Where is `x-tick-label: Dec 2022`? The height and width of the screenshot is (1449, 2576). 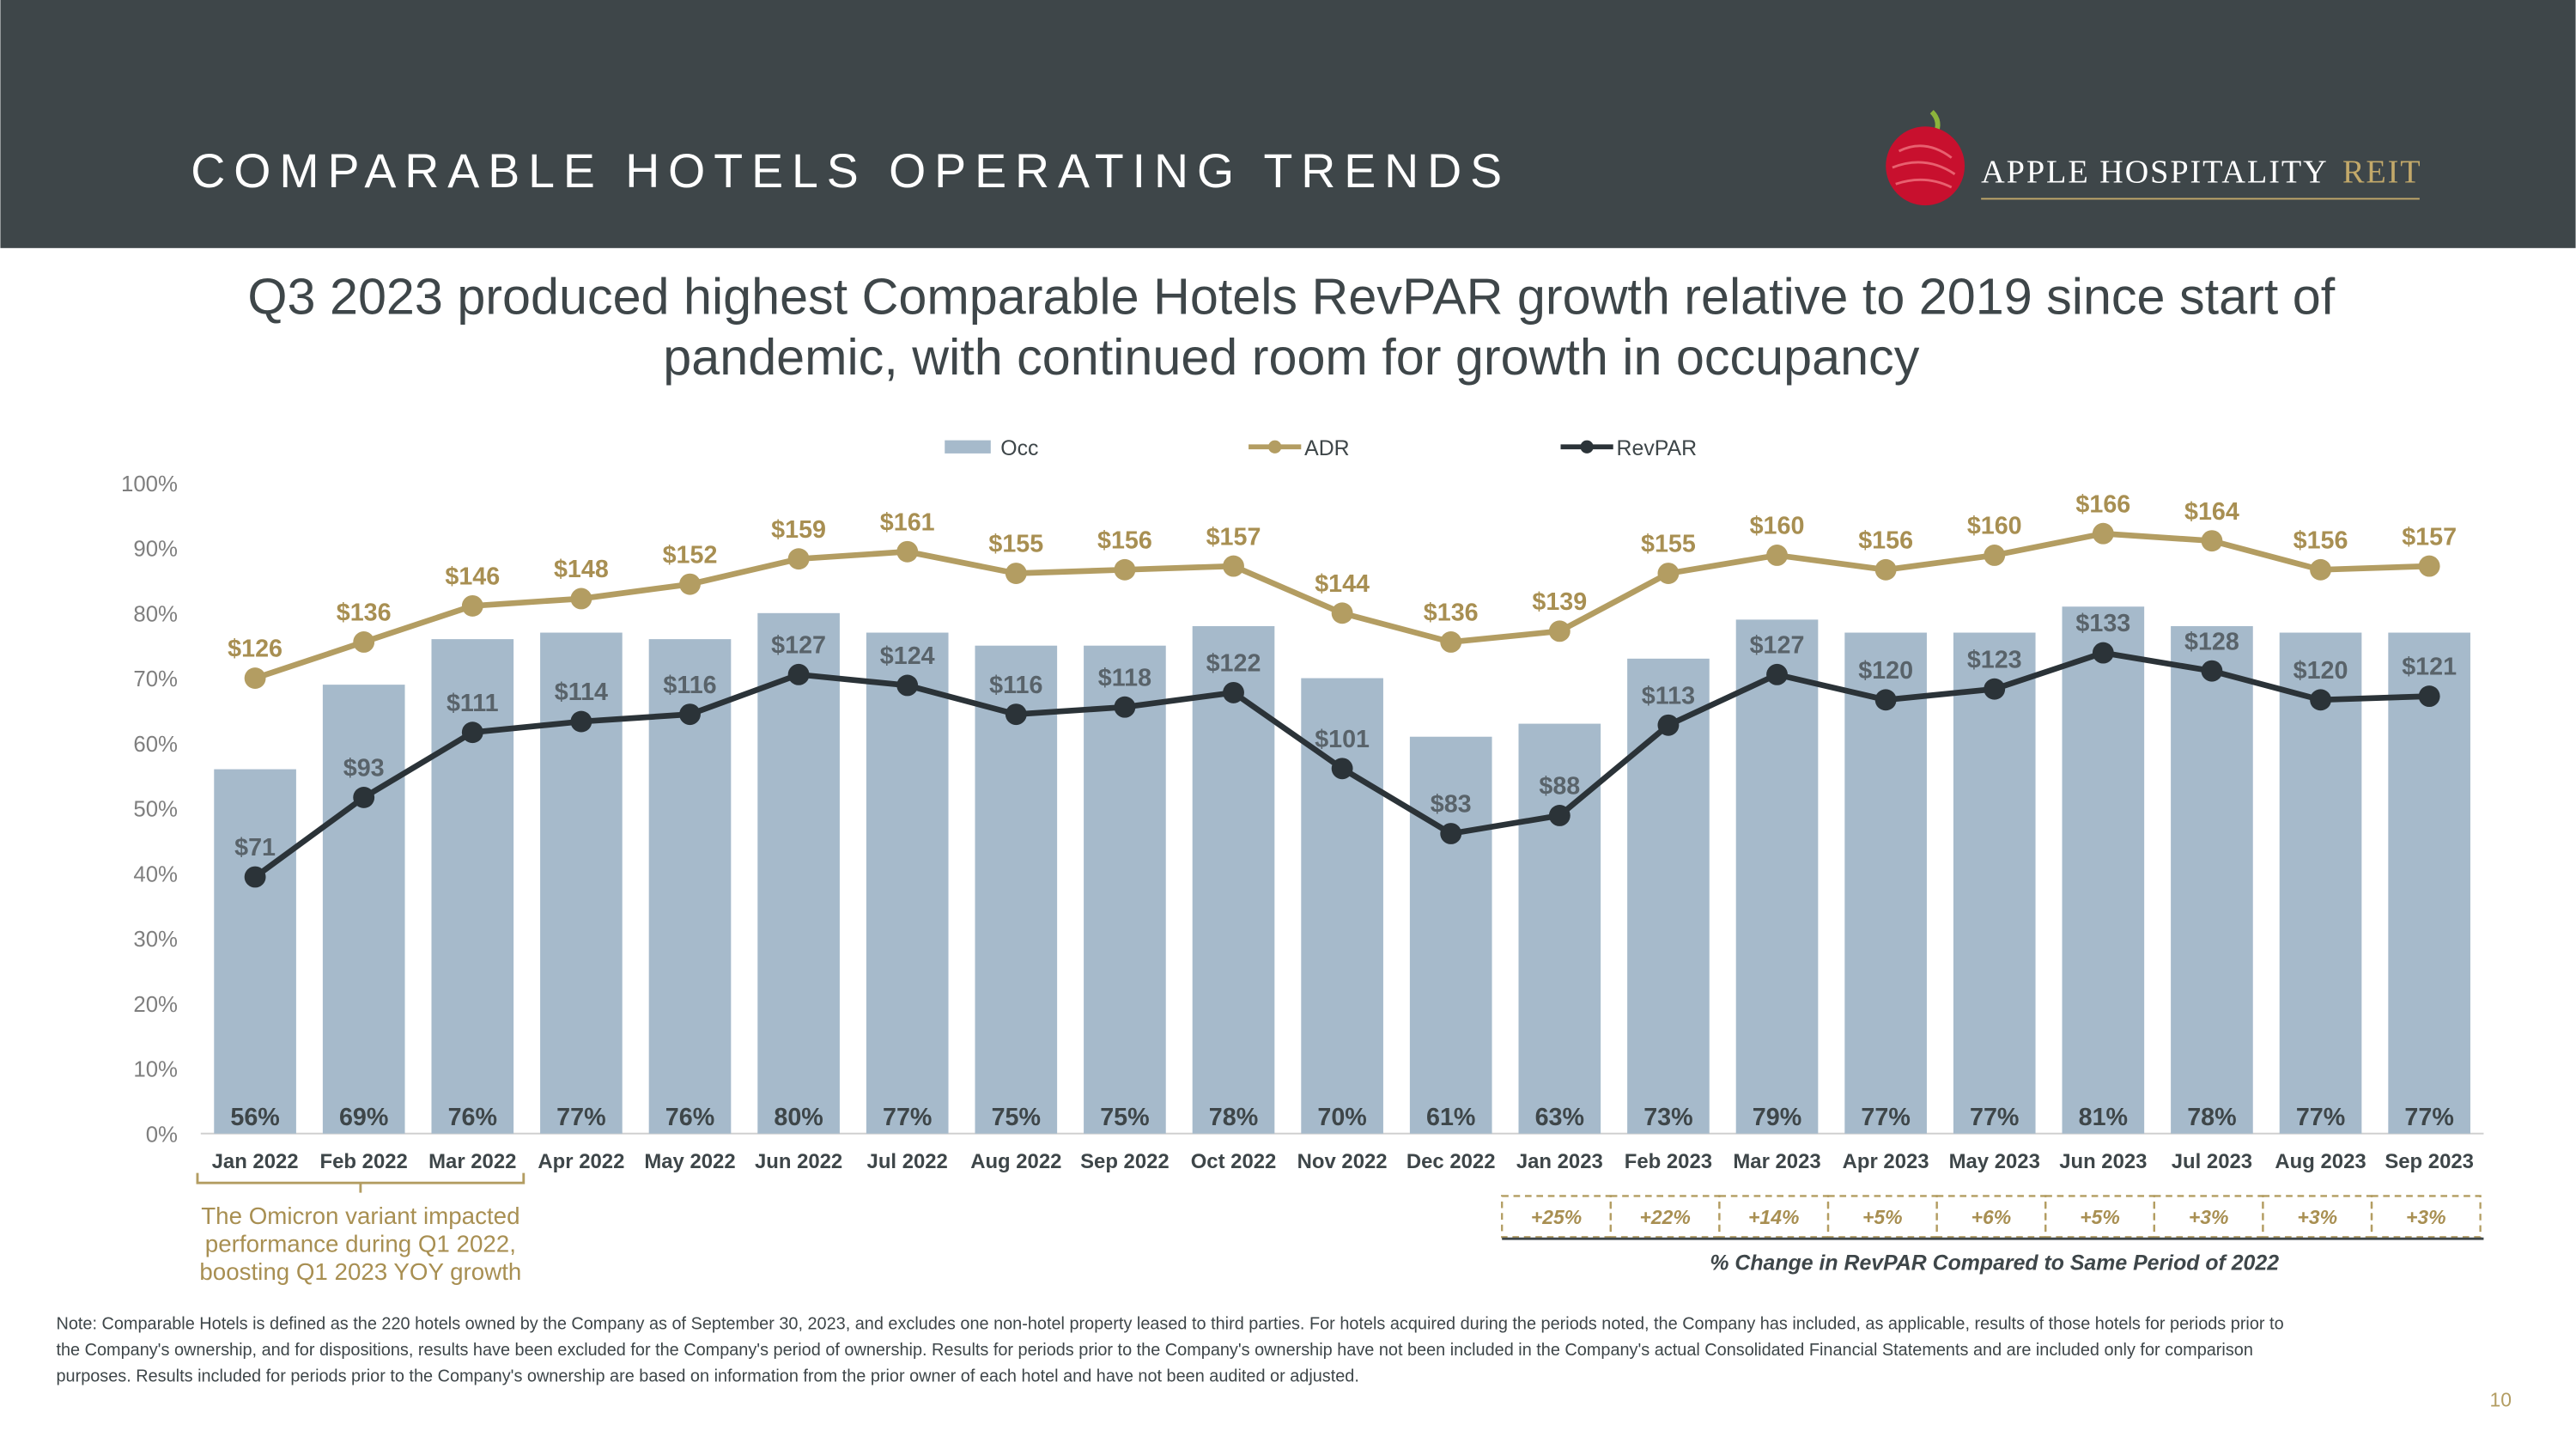 x-tick-label: Dec 2022 is located at coordinates (1451, 1161).